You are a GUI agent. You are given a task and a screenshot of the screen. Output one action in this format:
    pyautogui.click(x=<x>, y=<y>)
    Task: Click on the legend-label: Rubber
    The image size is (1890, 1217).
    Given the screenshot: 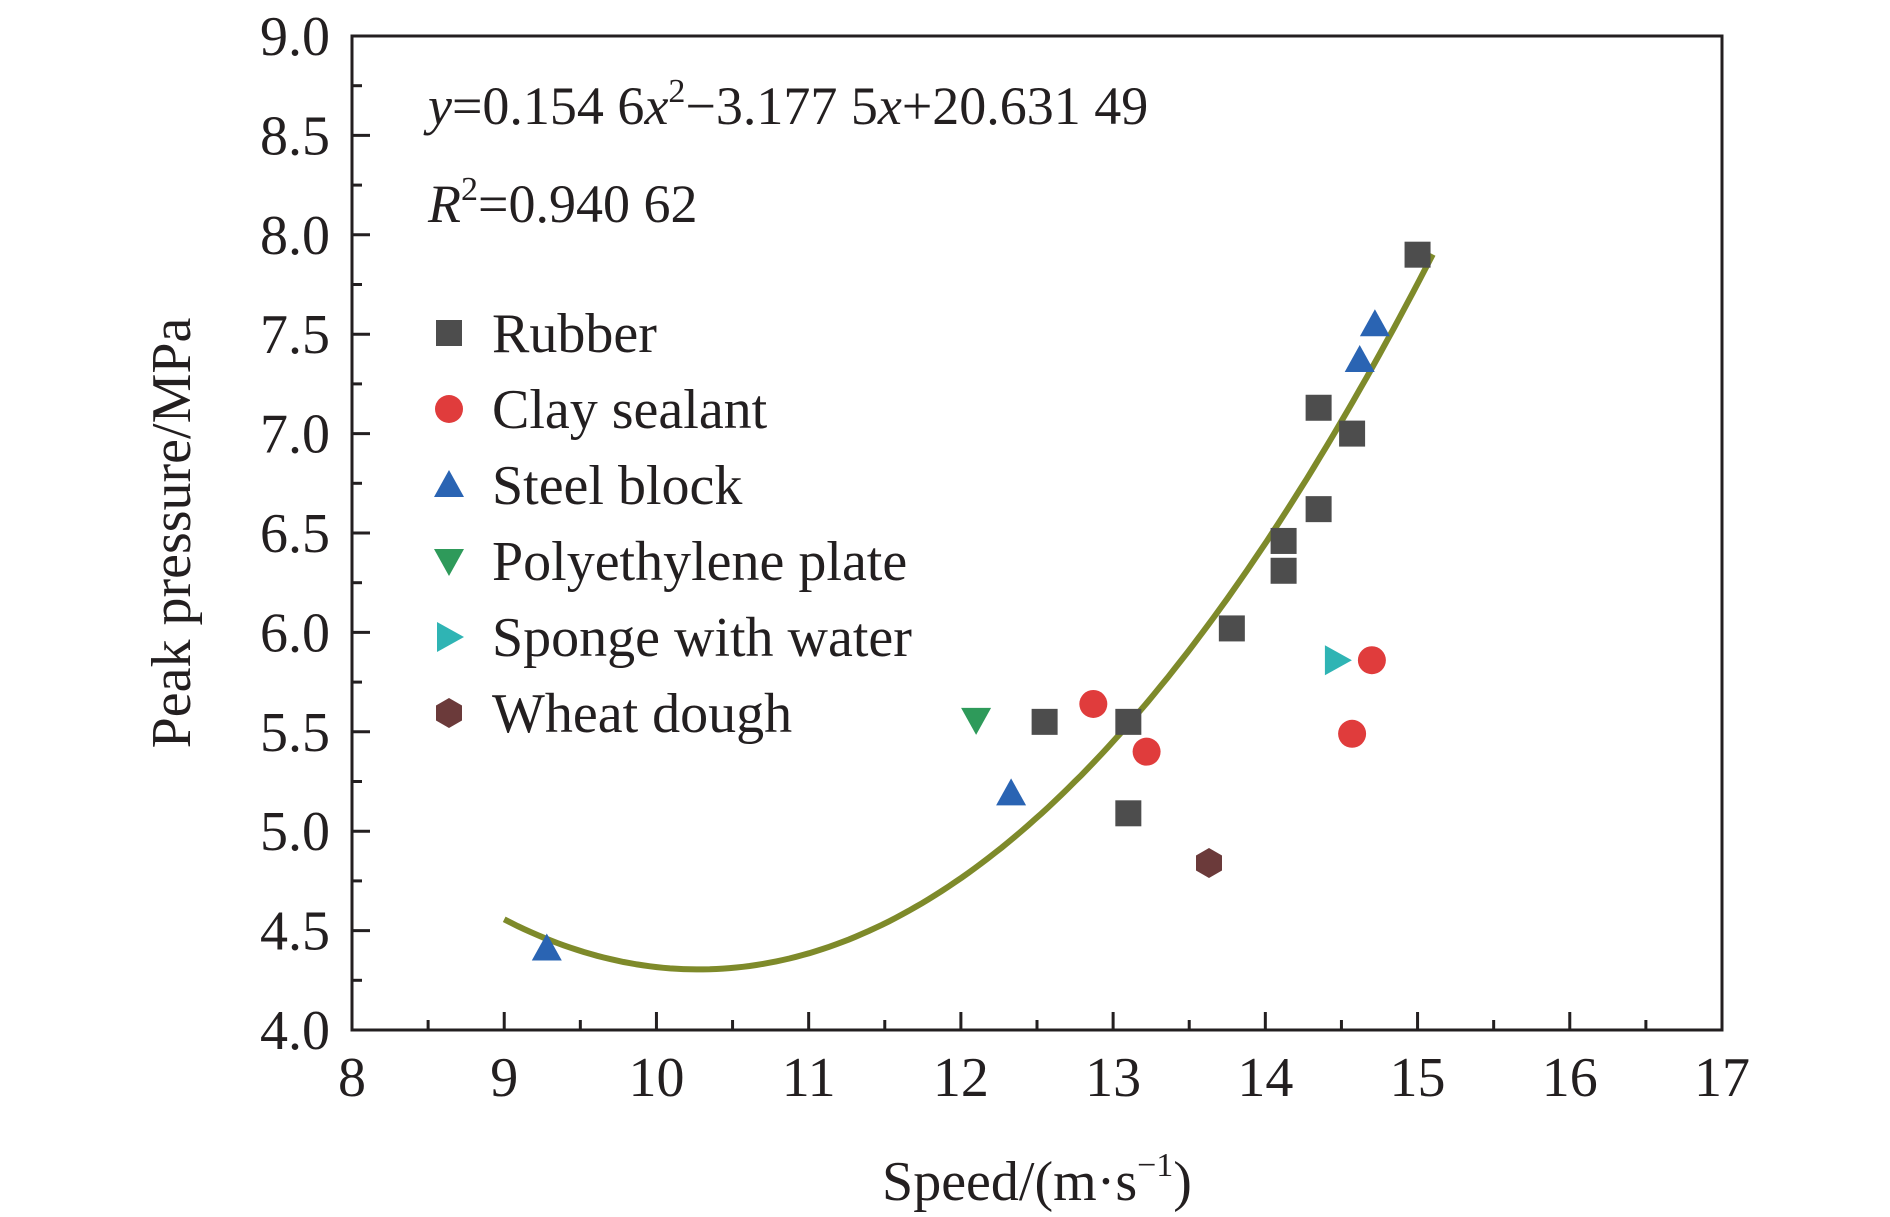 What is the action you would take?
    pyautogui.click(x=574, y=334)
    